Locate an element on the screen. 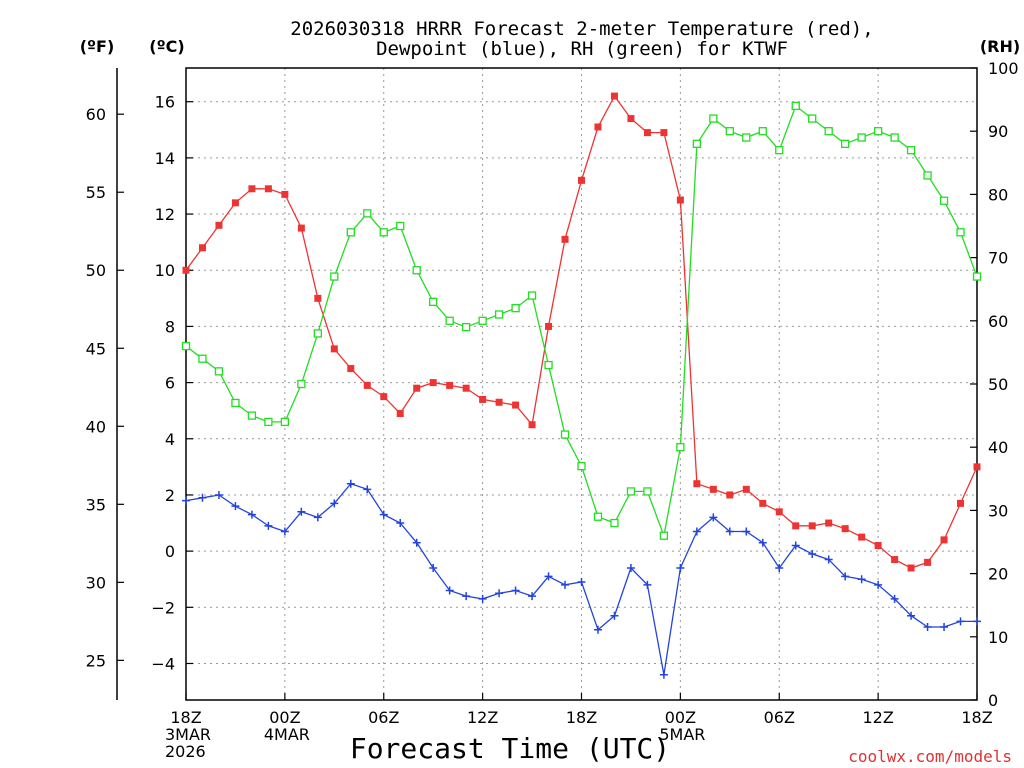  tick-label-f-45: 45 is located at coordinates (96, 348).